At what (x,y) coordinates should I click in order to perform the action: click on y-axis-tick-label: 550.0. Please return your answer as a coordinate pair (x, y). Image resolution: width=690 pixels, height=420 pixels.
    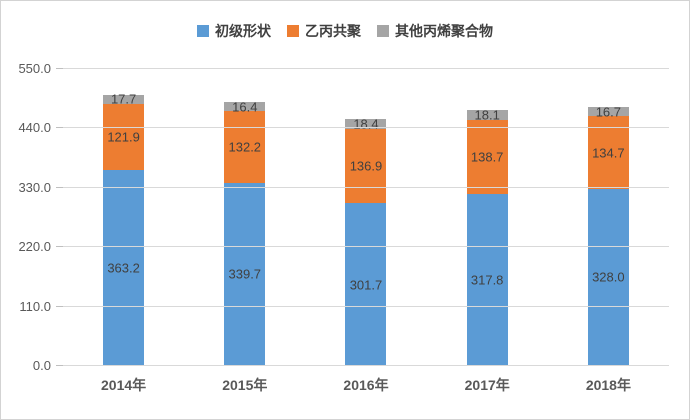
    Looking at the image, I should click on (34, 68).